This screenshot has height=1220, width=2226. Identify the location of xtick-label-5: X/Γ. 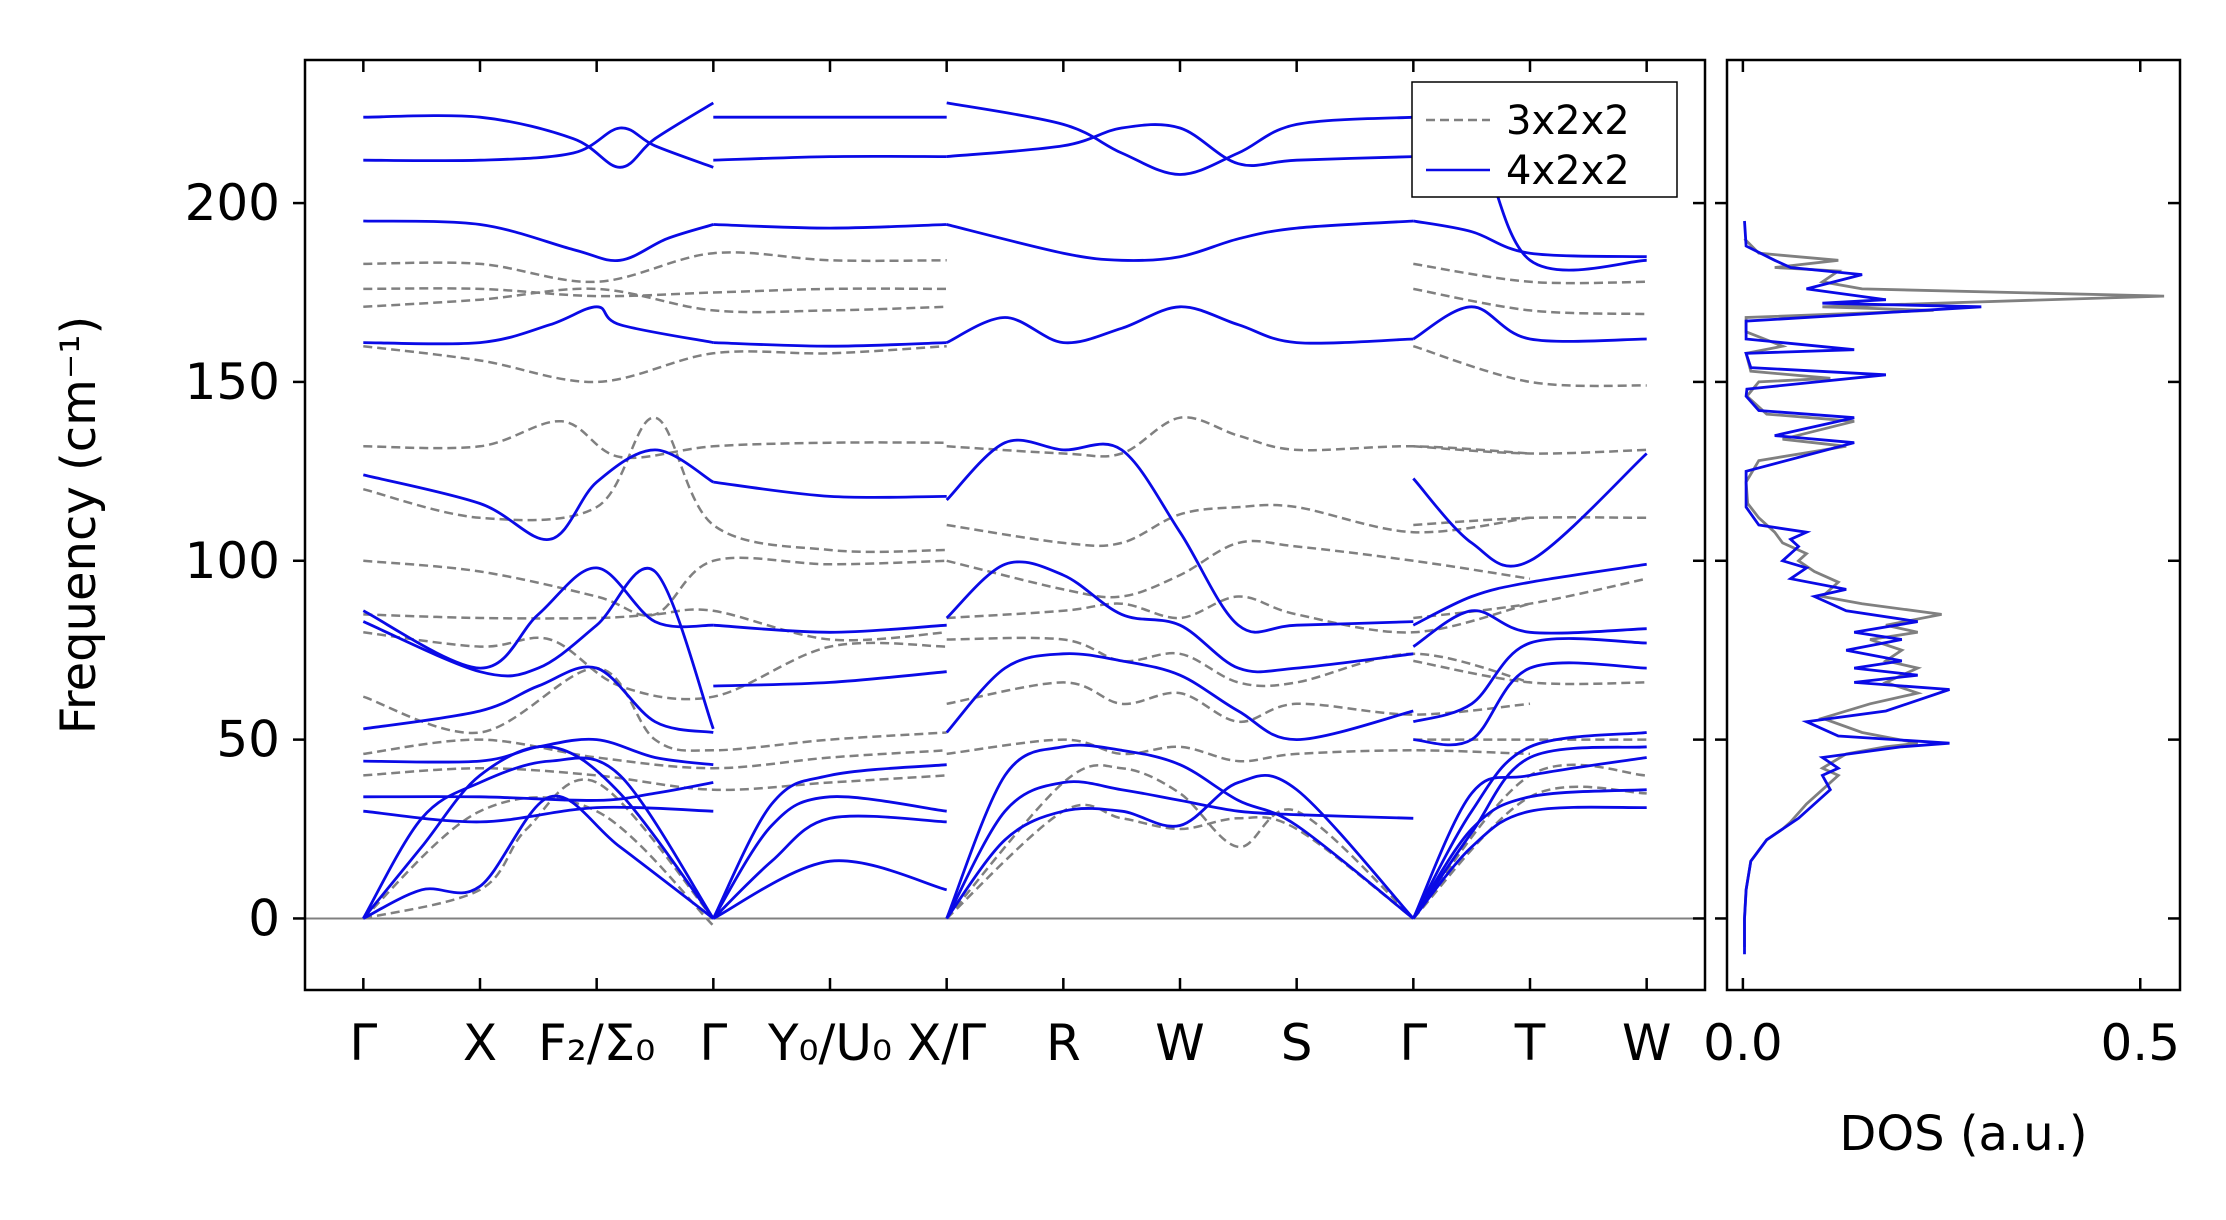
(946, 1043).